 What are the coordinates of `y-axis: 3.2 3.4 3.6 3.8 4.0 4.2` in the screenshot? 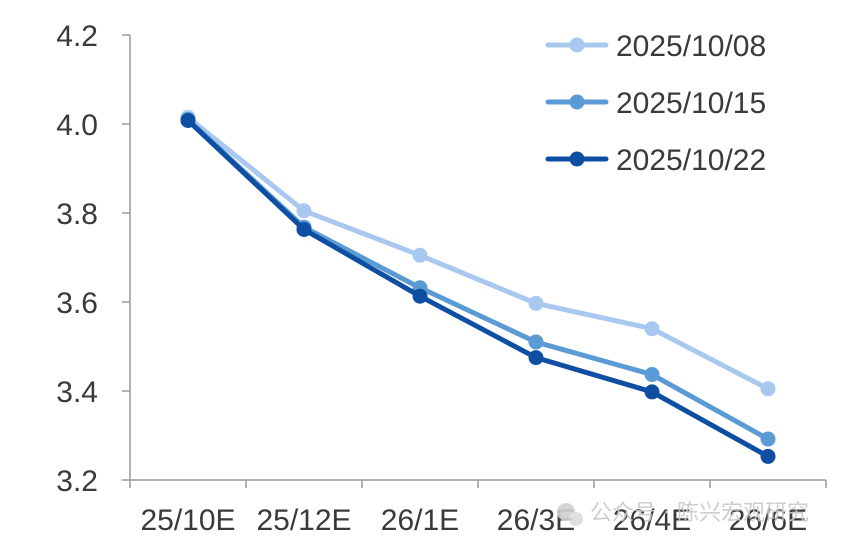 It's located at (93, 259).